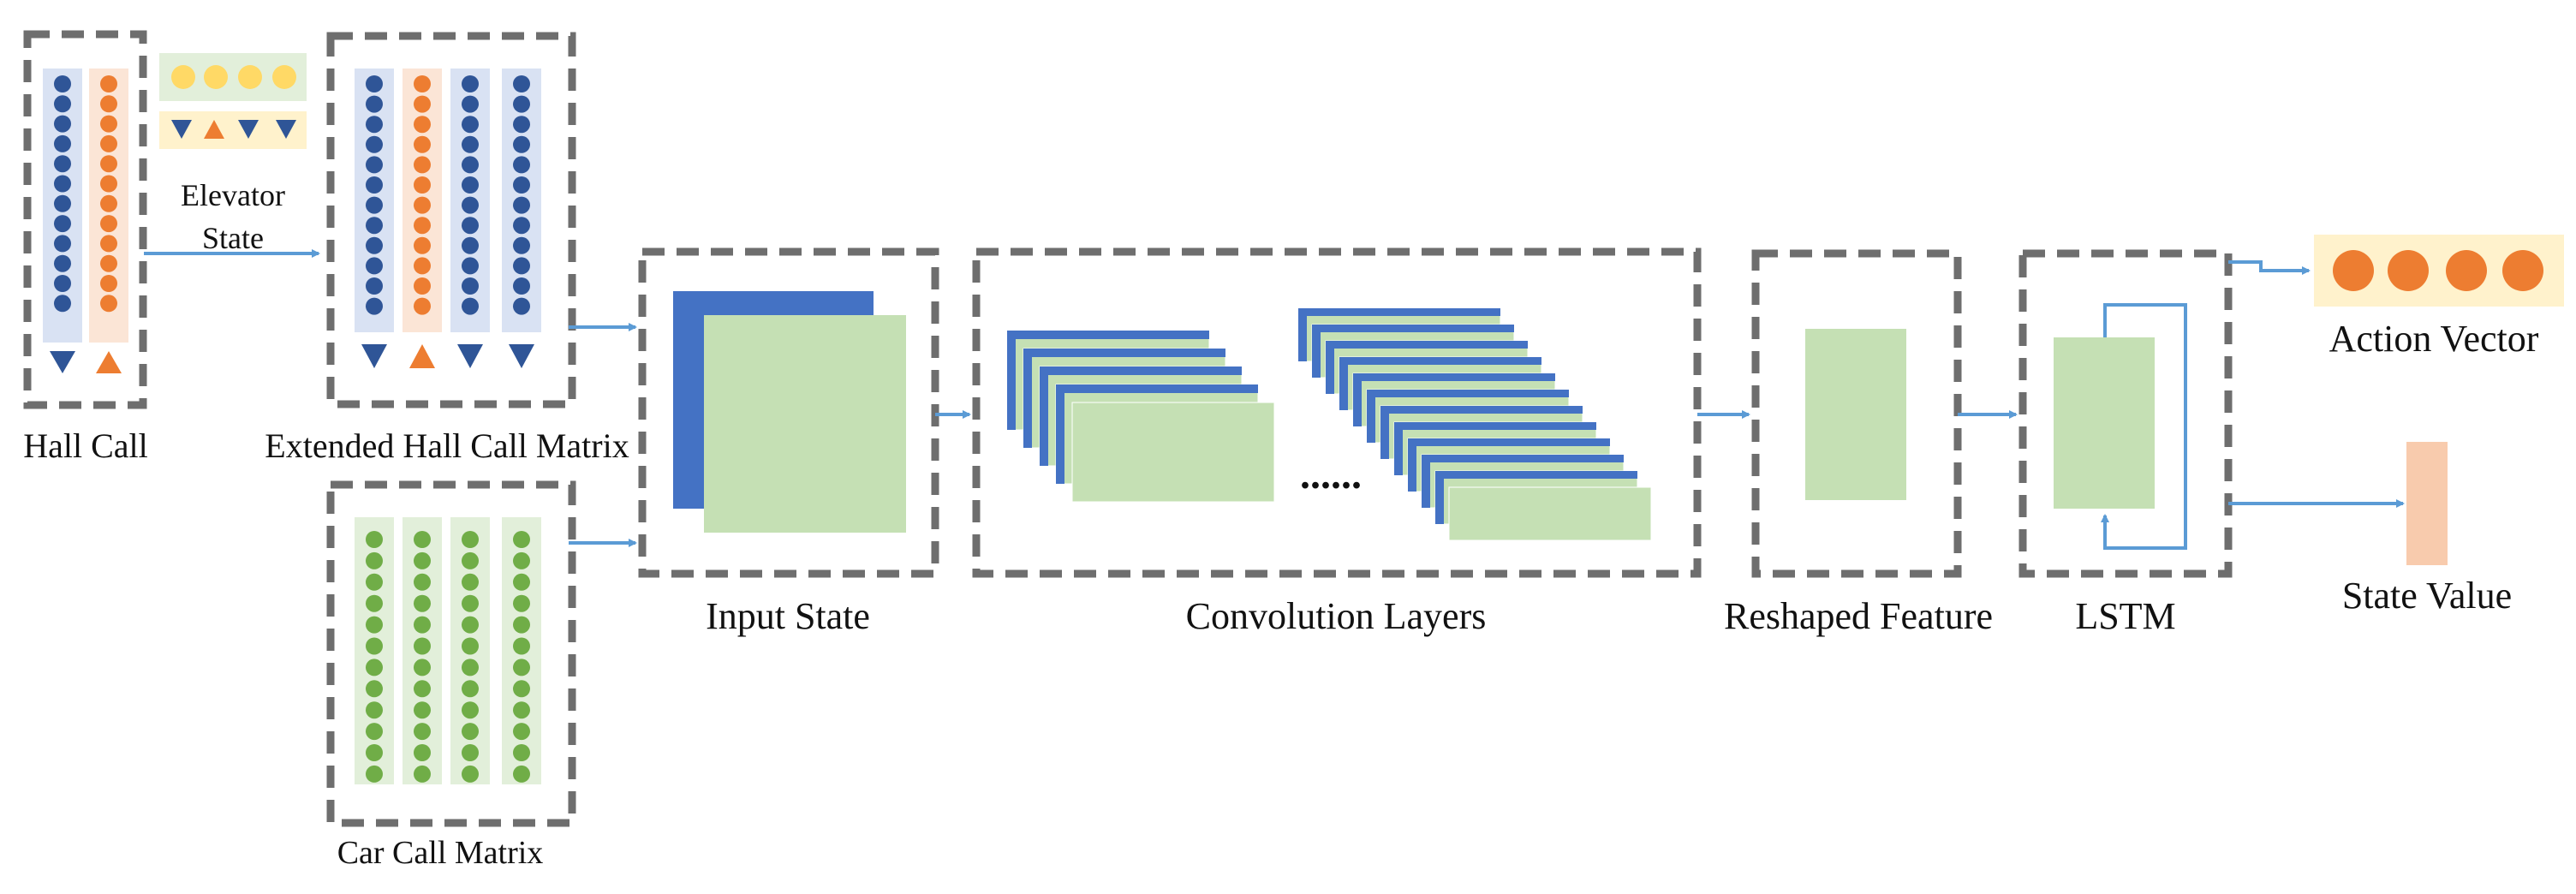 The width and height of the screenshot is (2576, 894). I want to click on car-call-matrix-label: Car Call Matrix, so click(441, 853).